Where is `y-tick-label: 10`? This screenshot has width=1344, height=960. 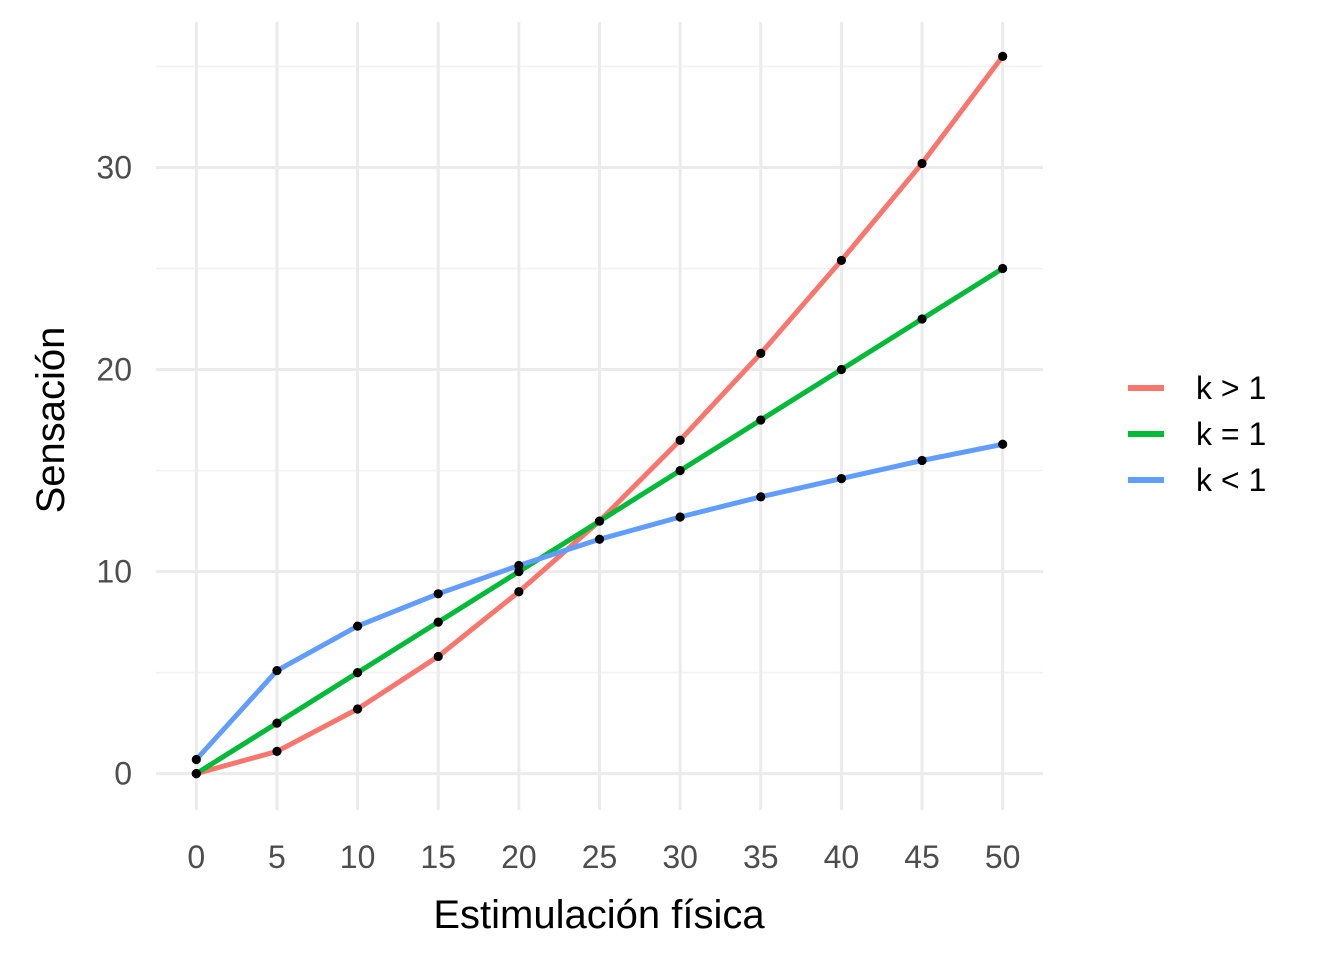
y-tick-label: 10 is located at coordinates (114, 572).